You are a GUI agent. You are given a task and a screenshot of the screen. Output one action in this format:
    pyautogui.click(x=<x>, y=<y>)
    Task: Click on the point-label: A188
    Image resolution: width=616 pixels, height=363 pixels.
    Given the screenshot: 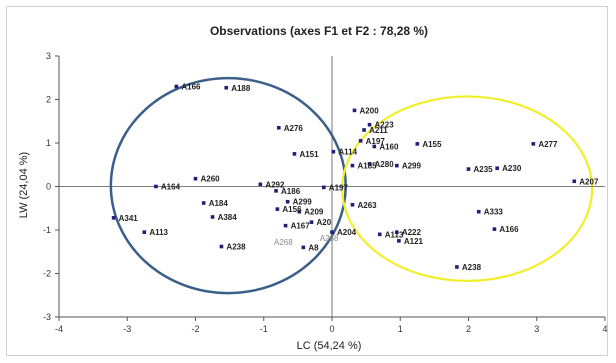 What is the action you would take?
    pyautogui.click(x=241, y=88)
    